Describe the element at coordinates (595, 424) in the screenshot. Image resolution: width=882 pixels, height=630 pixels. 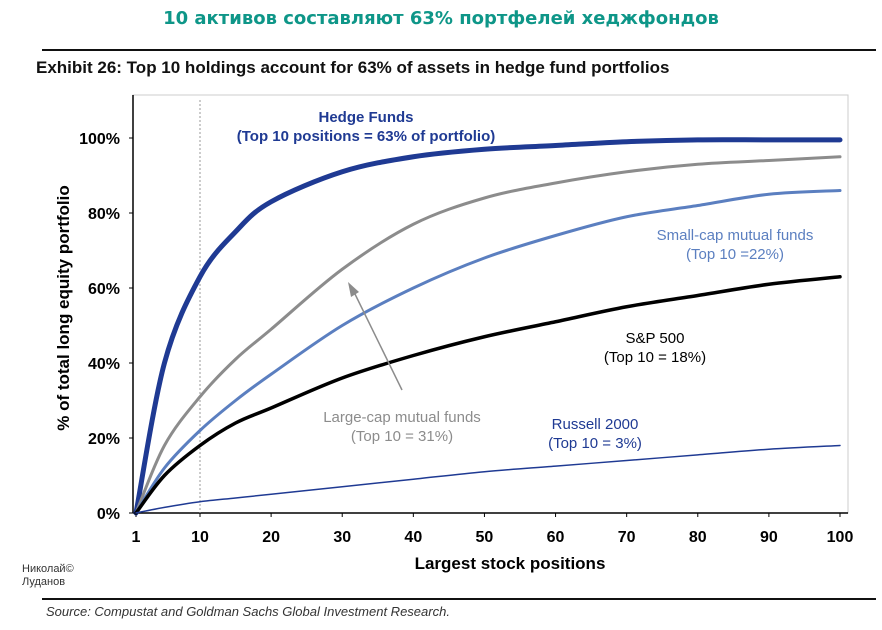
I see `series-label: Russell 2000` at that location.